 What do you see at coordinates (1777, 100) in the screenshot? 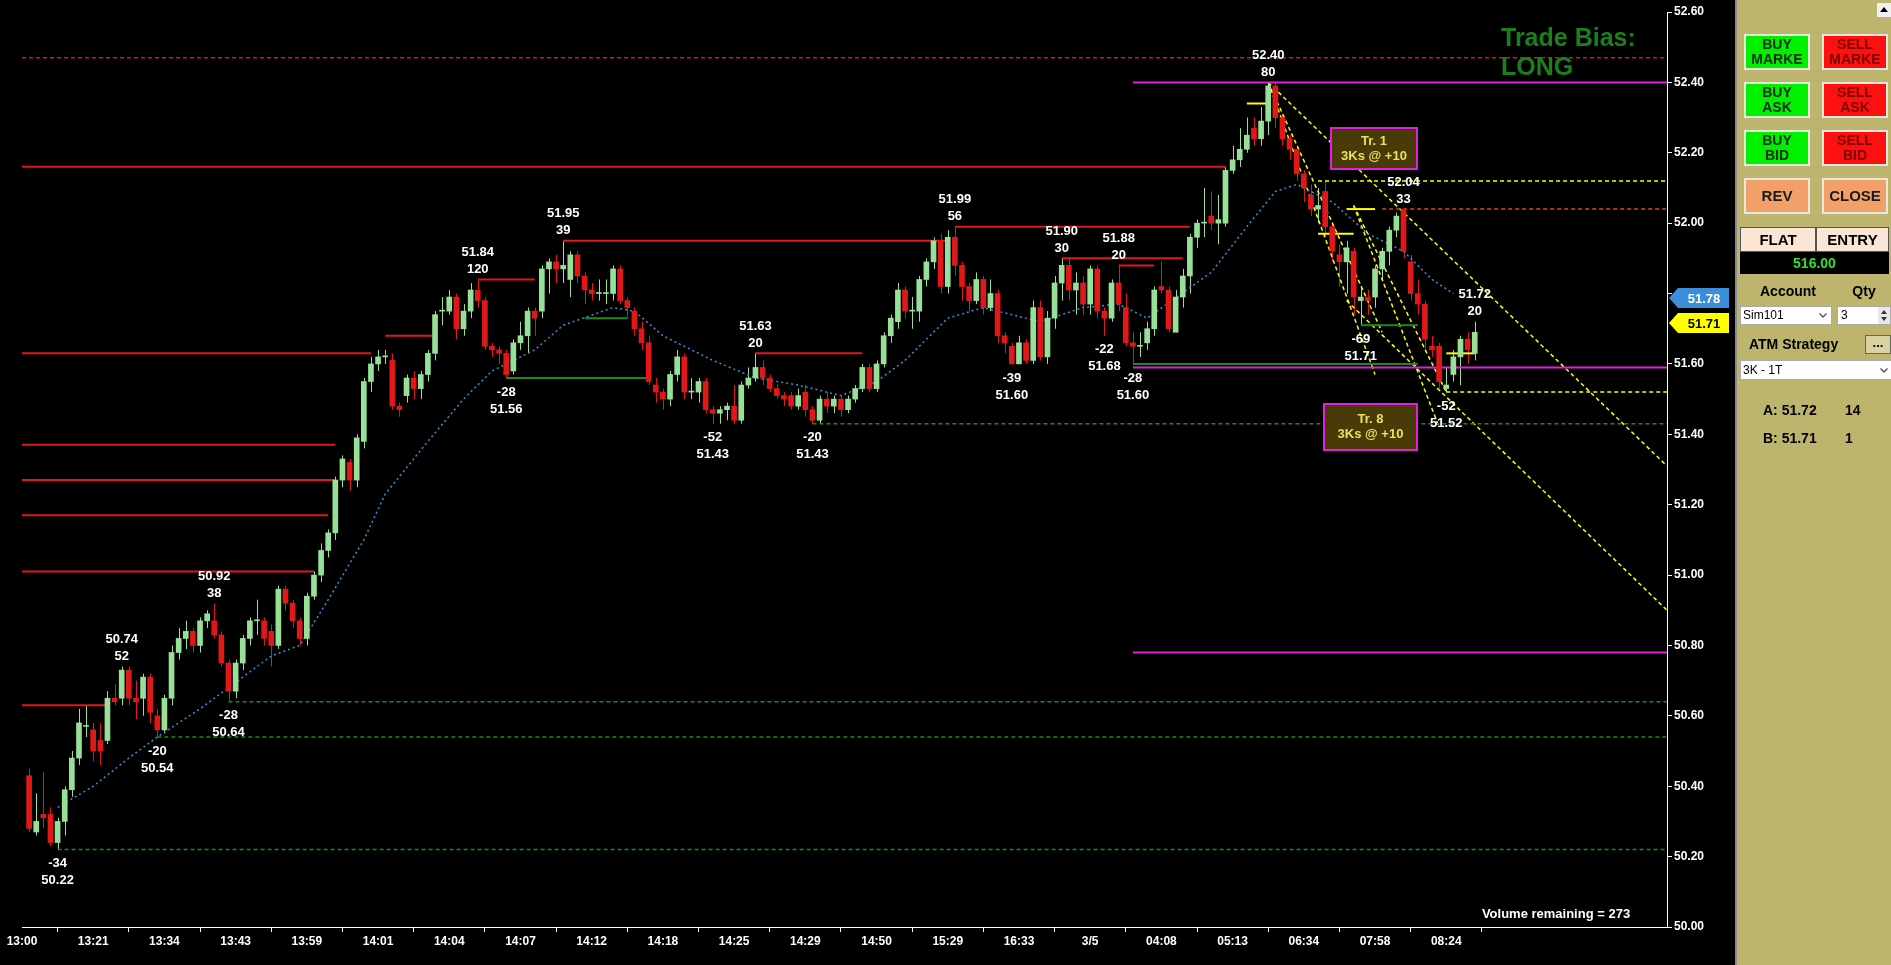
I see `text: BUY ASK` at bounding box center [1777, 100].